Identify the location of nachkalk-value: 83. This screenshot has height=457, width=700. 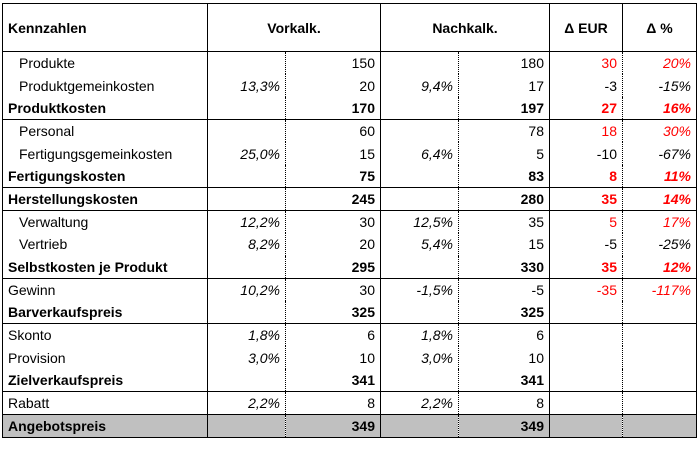
(504, 176).